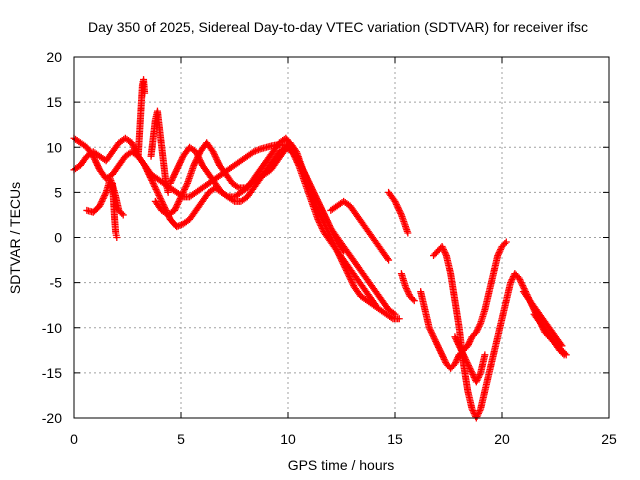 The width and height of the screenshot is (640, 480). What do you see at coordinates (74, 439) in the screenshot?
I see `x-tick-label: 0` at bounding box center [74, 439].